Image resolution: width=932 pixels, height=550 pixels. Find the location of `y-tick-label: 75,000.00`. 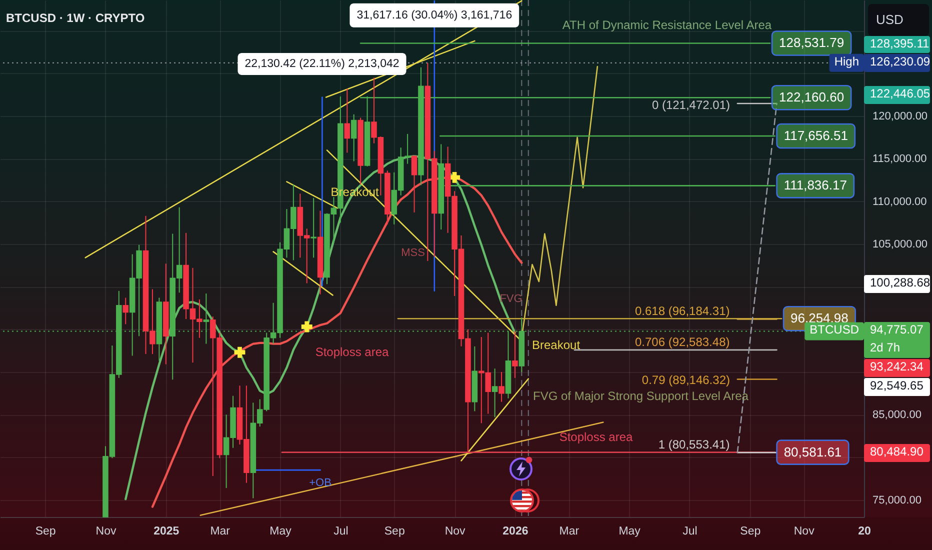

y-tick-label: 75,000.00 is located at coordinates (897, 500).